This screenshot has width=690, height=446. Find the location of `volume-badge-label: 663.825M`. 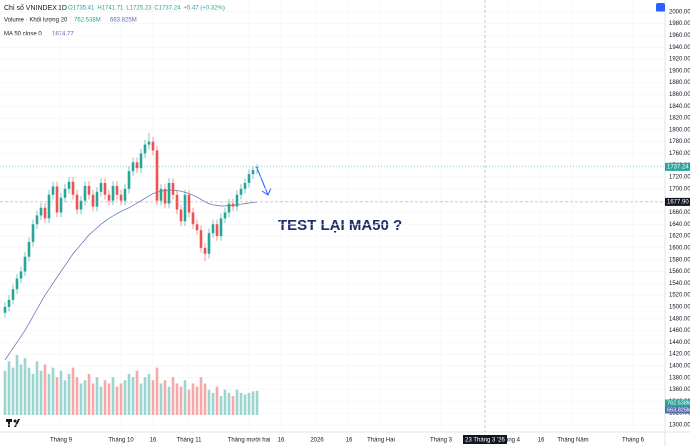

volume-badge-label: 663.825M is located at coordinates (678, 410).